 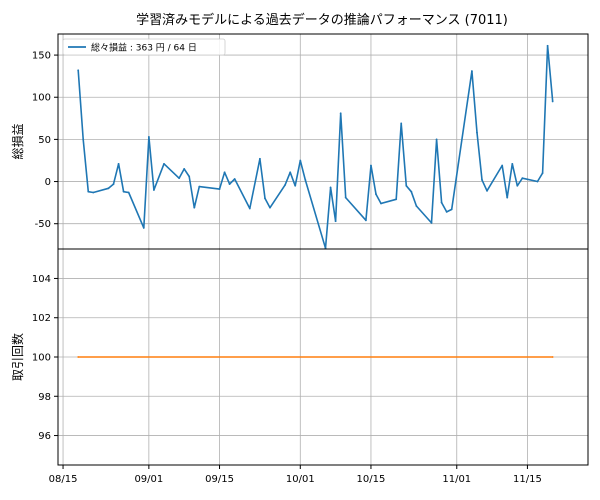 What do you see at coordinates (43, 224) in the screenshot?
I see `y-tick-label: -50` at bounding box center [43, 224].